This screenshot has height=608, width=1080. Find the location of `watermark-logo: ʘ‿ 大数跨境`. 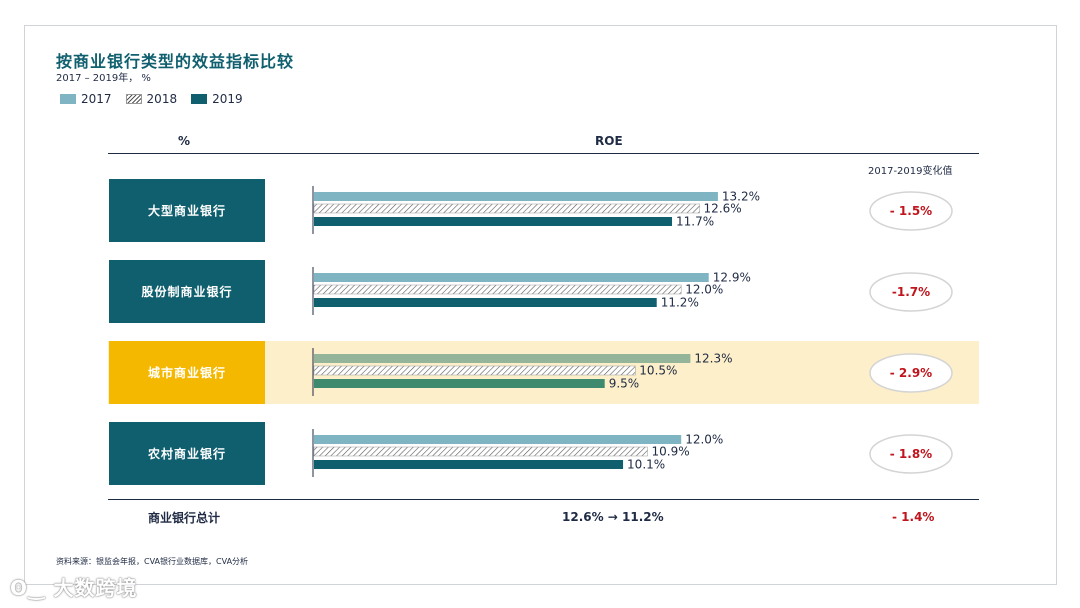

watermark-logo: ʘ‿ 大数跨境 is located at coordinates (74, 588).